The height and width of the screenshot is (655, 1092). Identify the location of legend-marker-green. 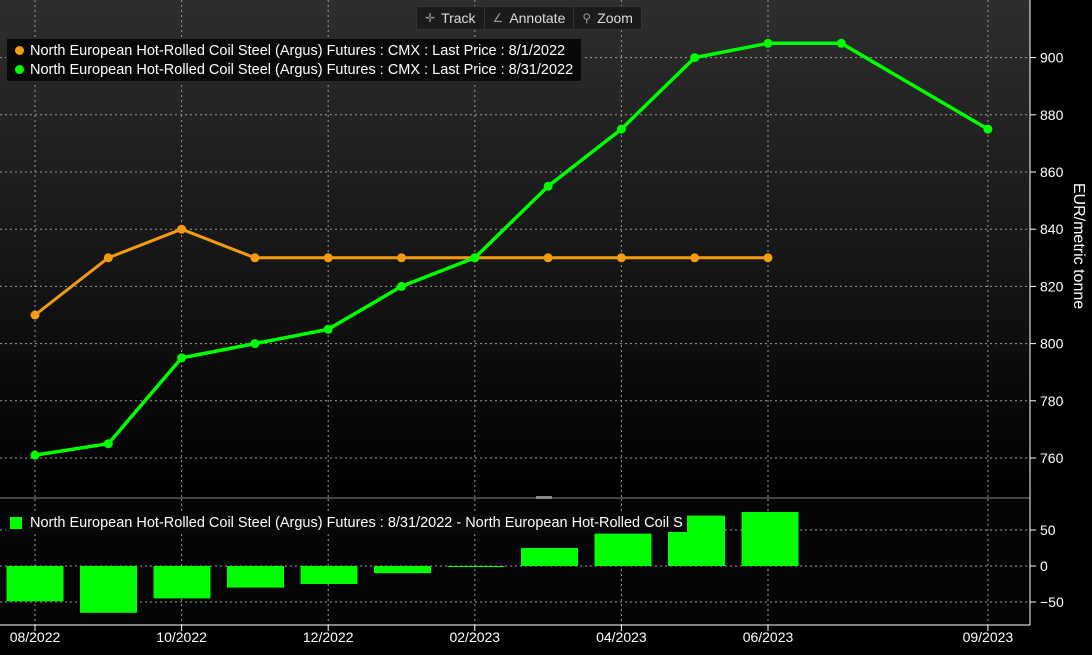
(19, 69).